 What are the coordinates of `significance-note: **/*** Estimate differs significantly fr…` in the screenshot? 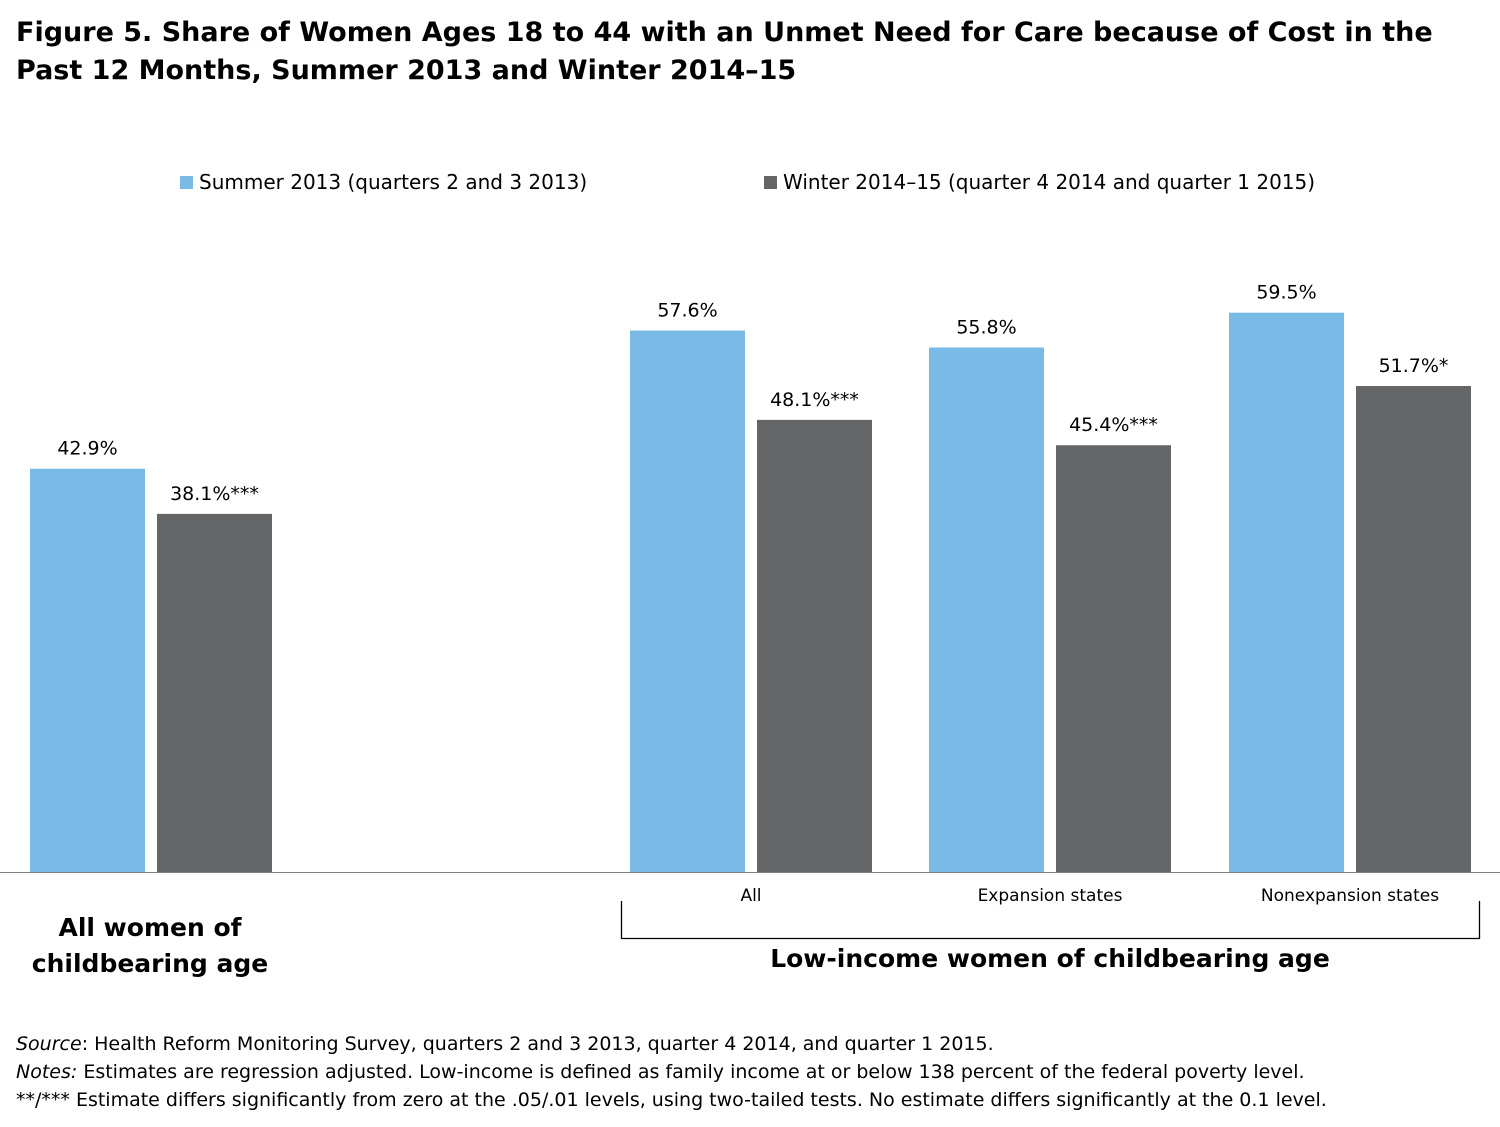 It's located at (671, 1100).